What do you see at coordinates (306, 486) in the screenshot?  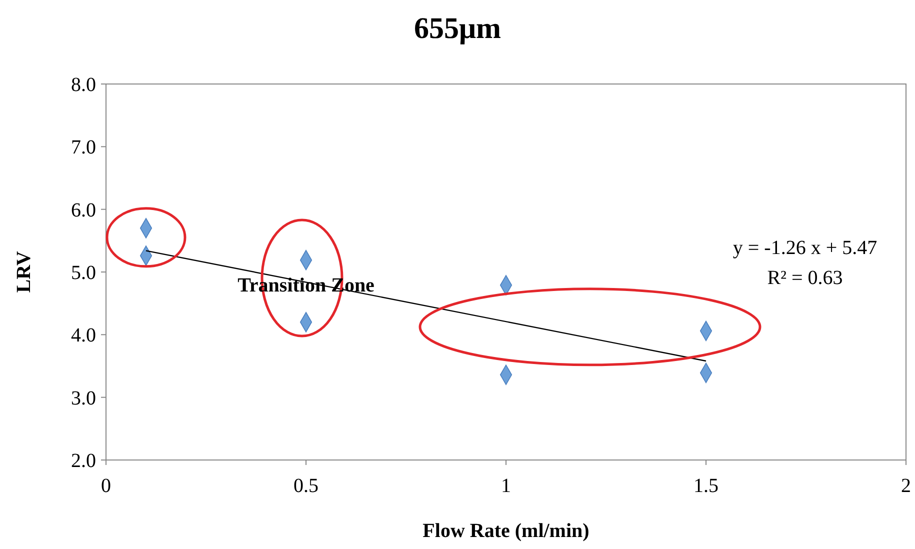 I see `x-tick-label: 0.5` at bounding box center [306, 486].